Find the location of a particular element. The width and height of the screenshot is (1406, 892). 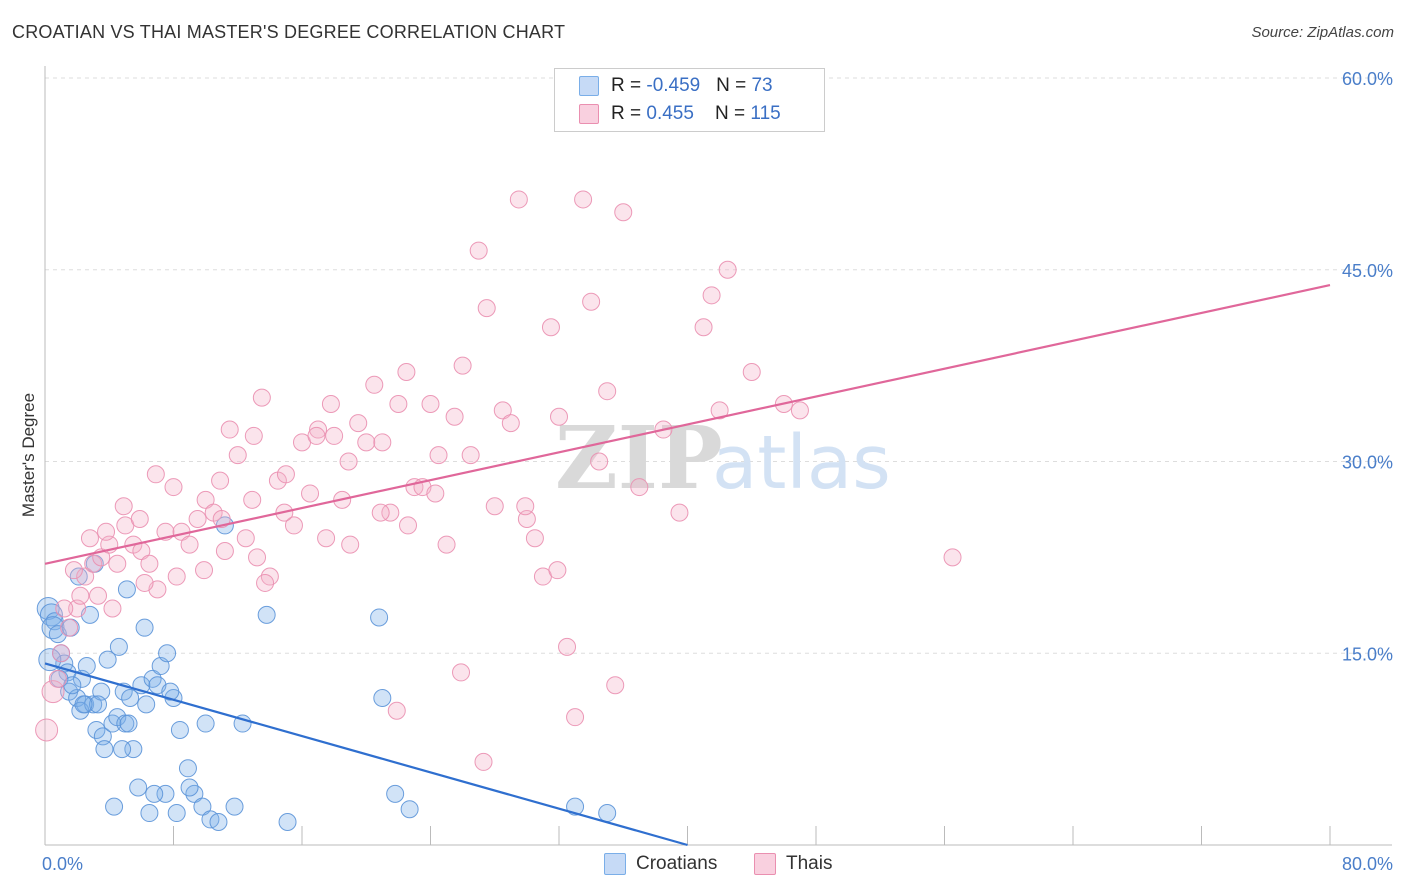

y-tick-label: 60.0% is located at coordinates (1367, 79).